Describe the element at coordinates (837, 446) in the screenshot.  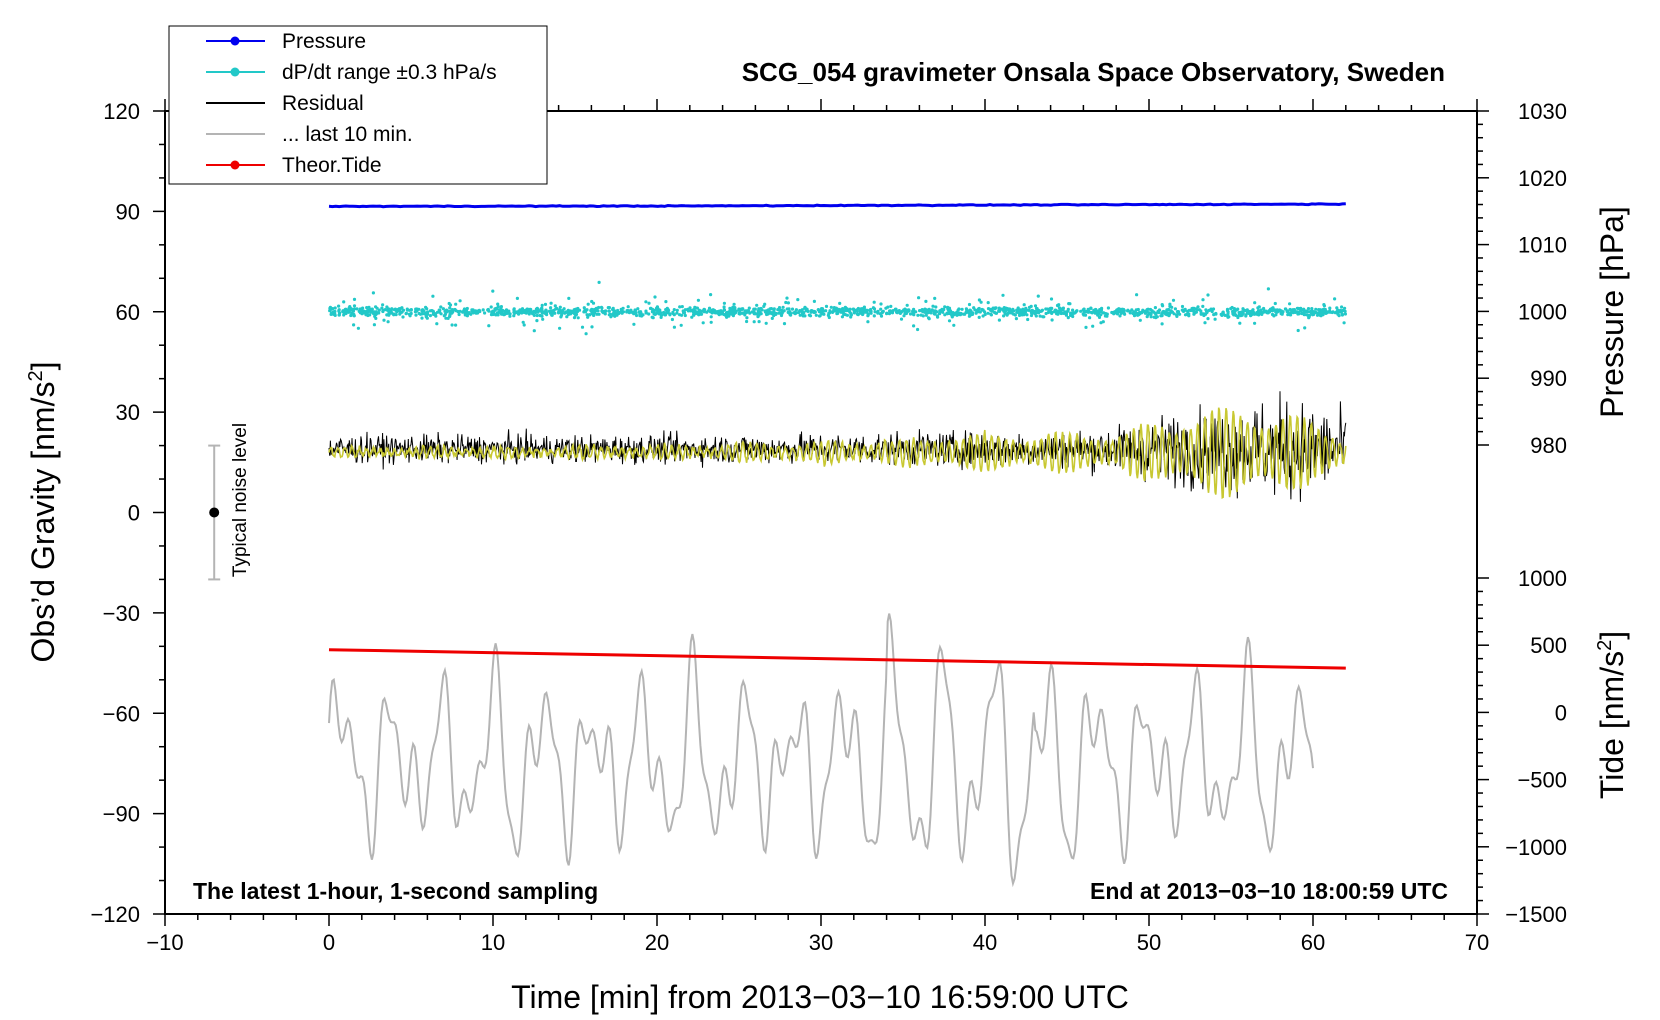
I see `residual-series` at that location.